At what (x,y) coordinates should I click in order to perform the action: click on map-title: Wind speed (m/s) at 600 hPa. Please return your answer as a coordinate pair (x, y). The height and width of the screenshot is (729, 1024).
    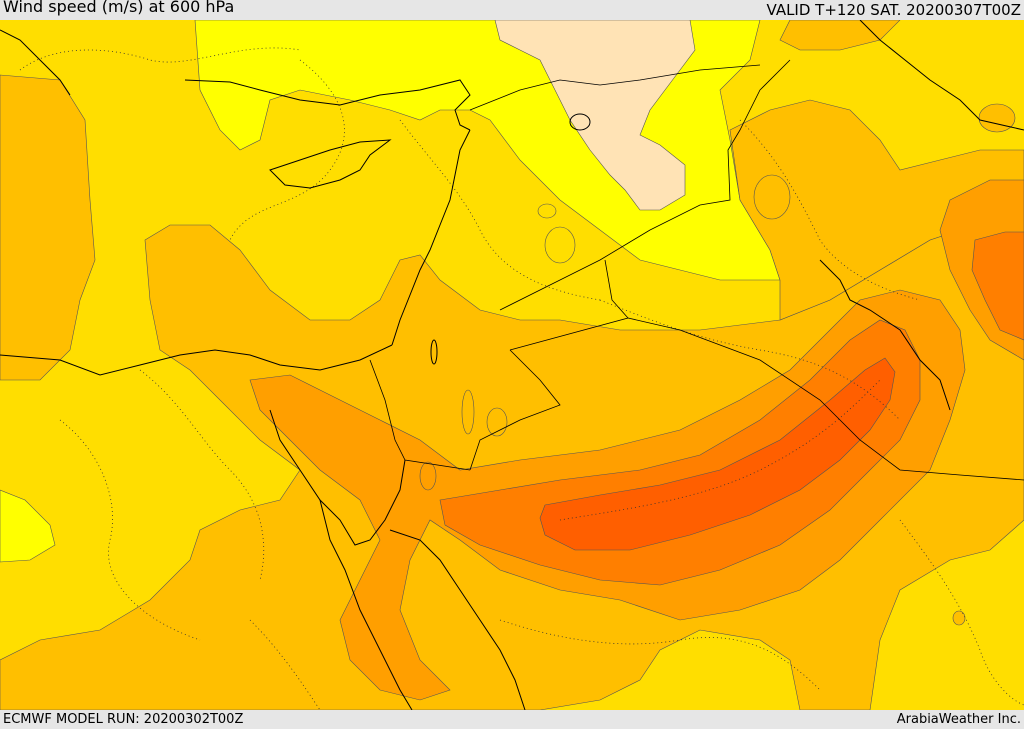
    Looking at the image, I should click on (119, 8).